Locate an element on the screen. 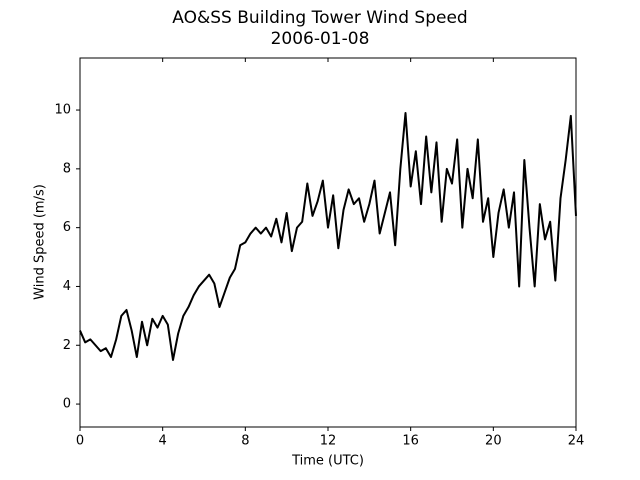 This screenshot has width=640, height=480. y-axis-label: Wind Speed (m/s) is located at coordinates (40, 242).